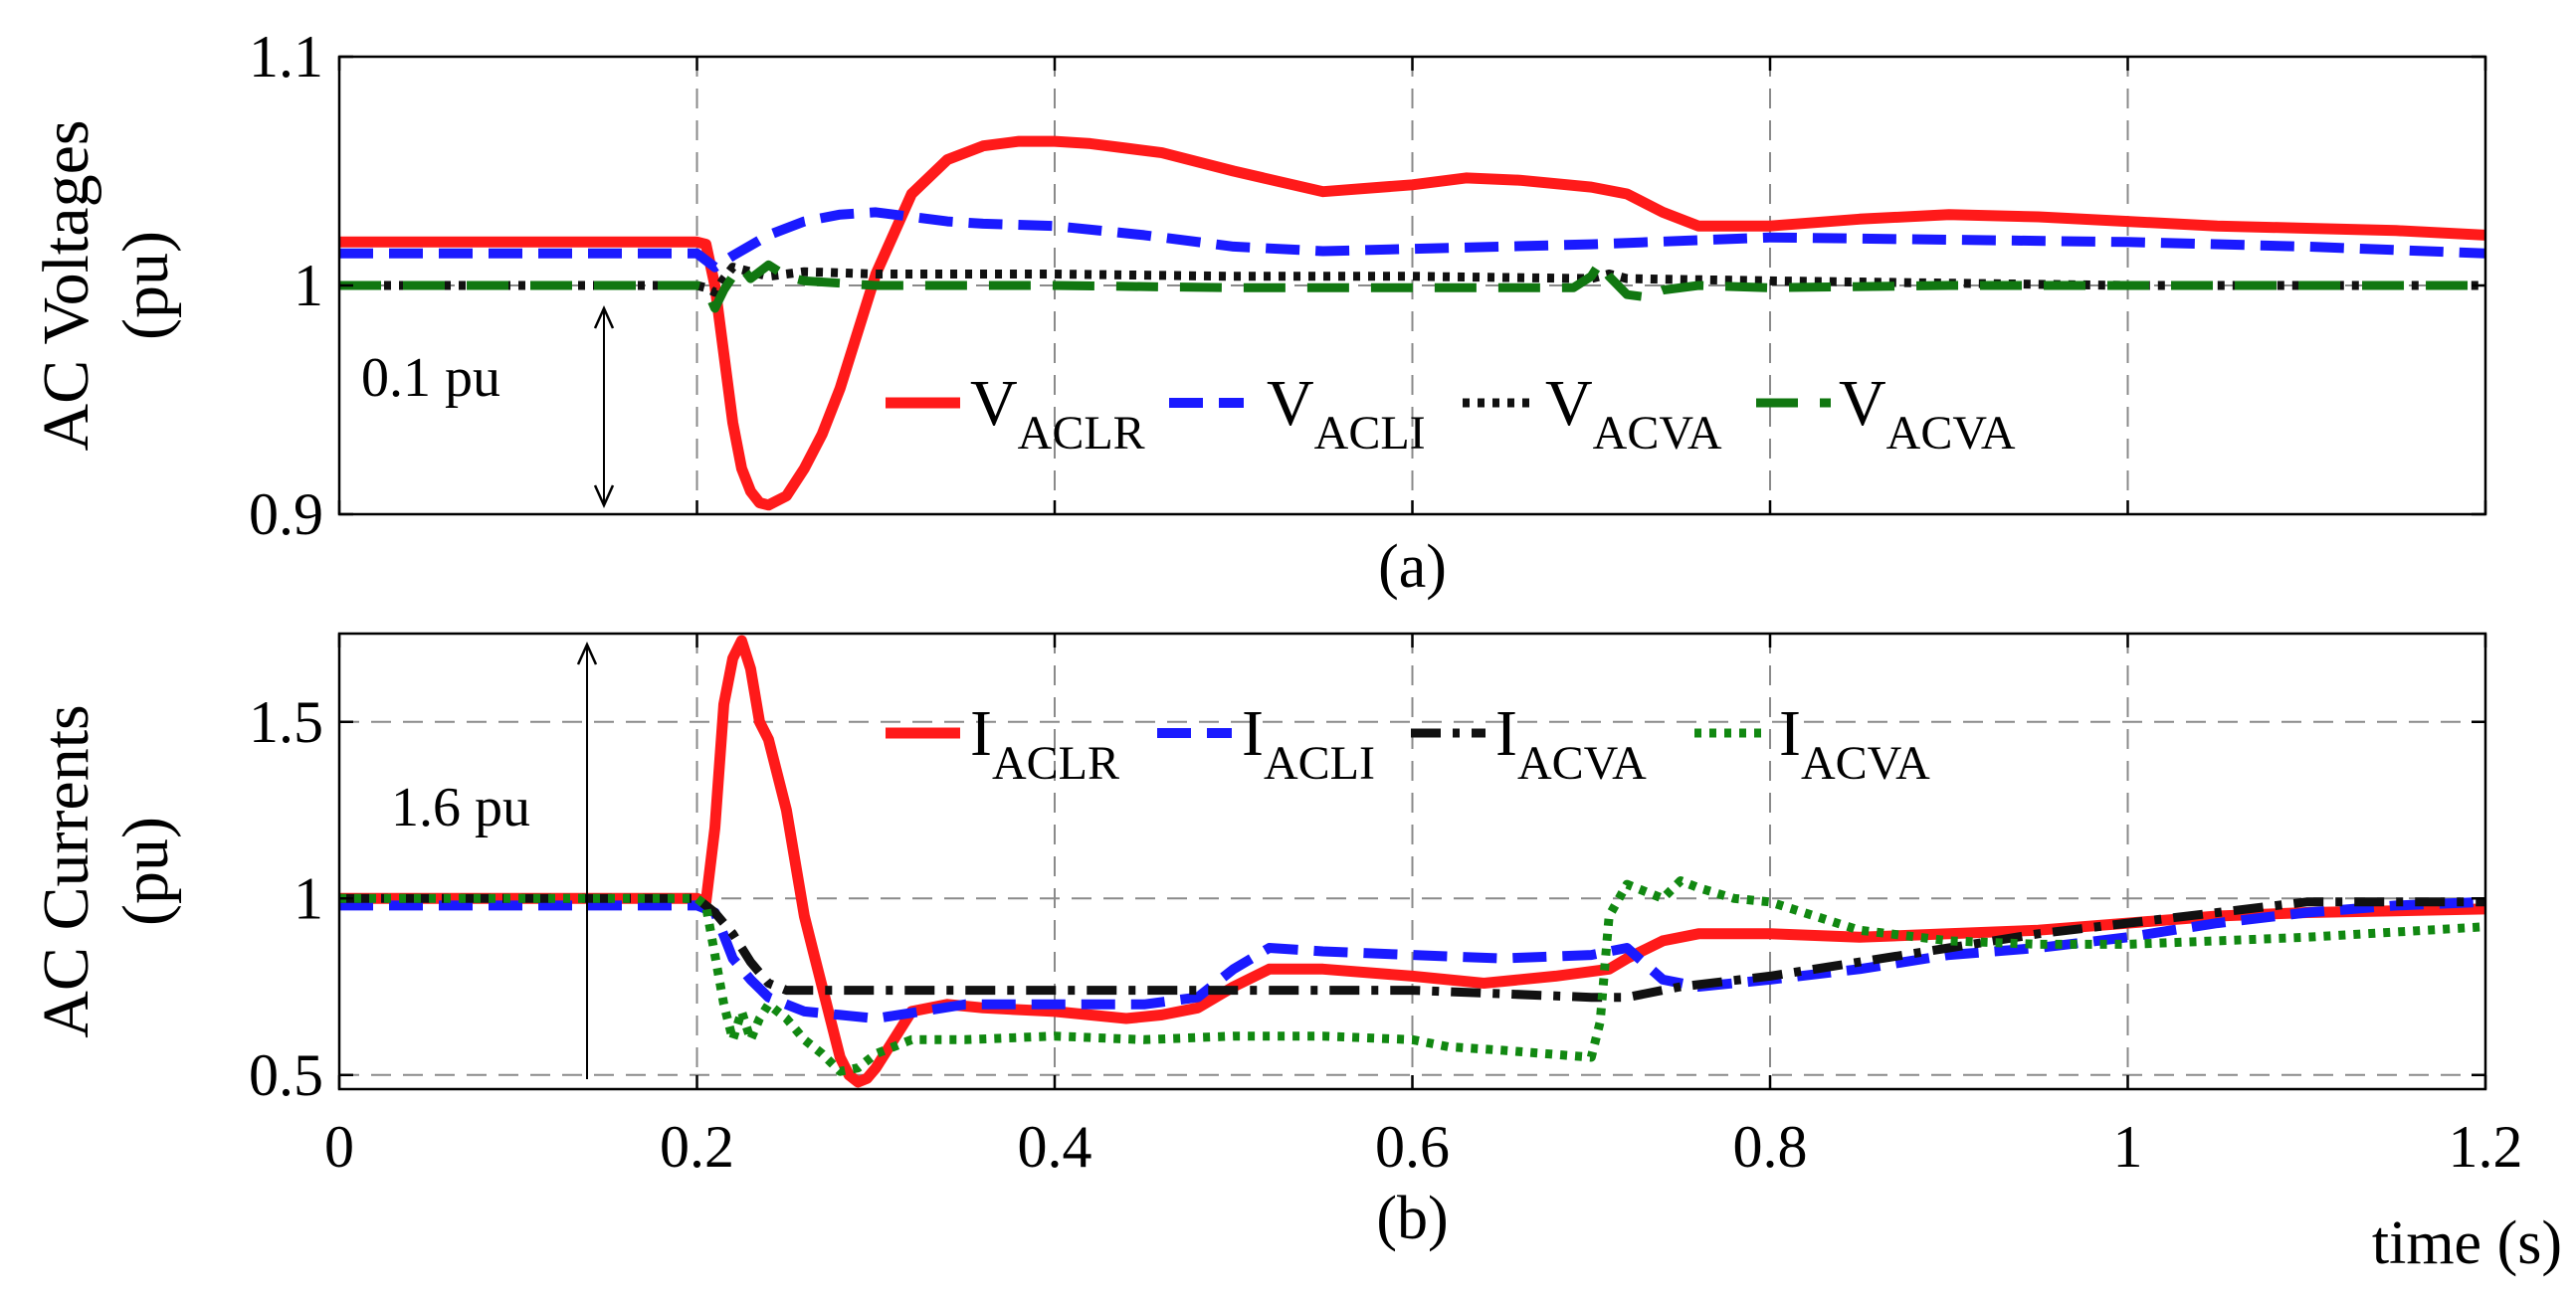 The width and height of the screenshot is (2576, 1298). Describe the element at coordinates (1412, 1147) in the screenshot. I see `x-tick-label: 0.6` at that location.